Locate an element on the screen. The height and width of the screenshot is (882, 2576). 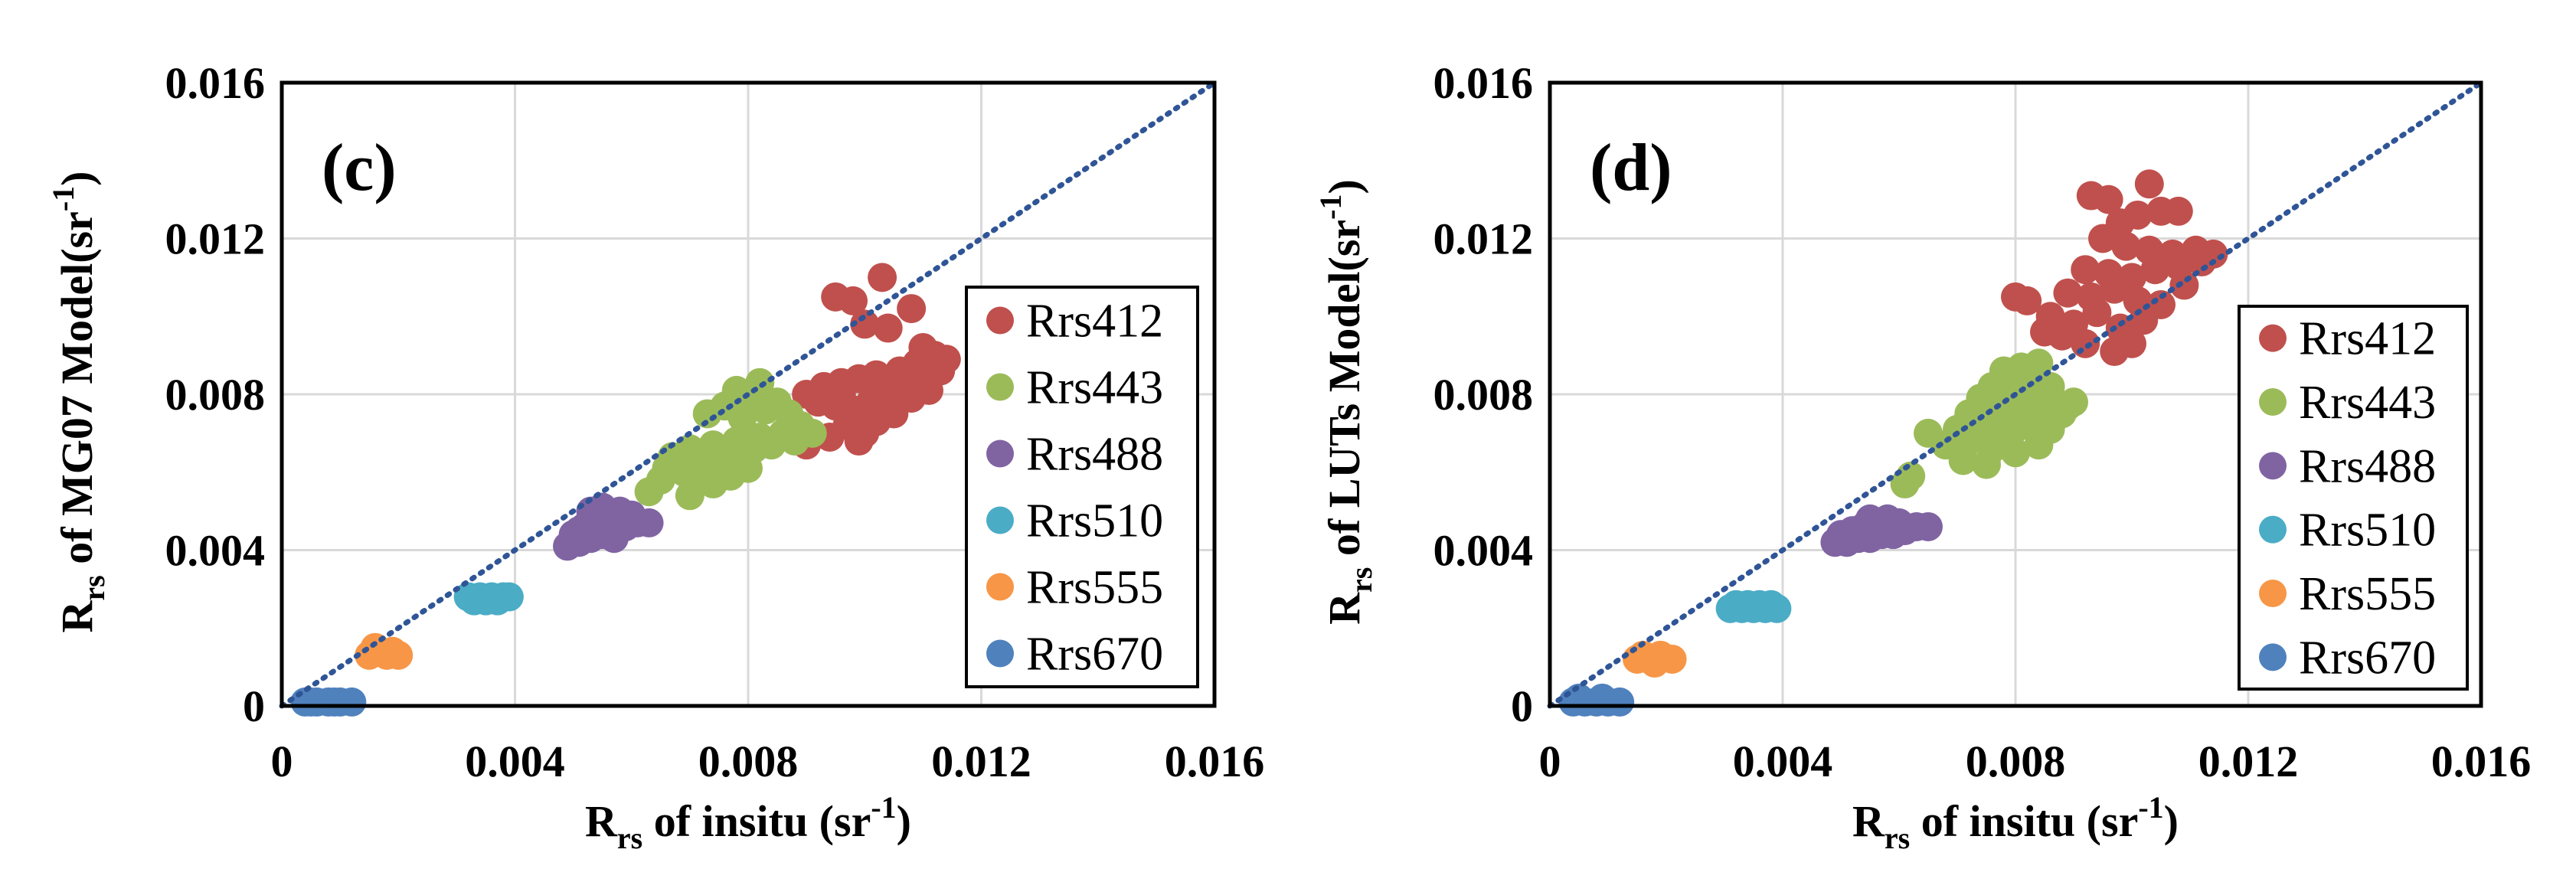
series-rrs670 is located at coordinates (1596, 700).